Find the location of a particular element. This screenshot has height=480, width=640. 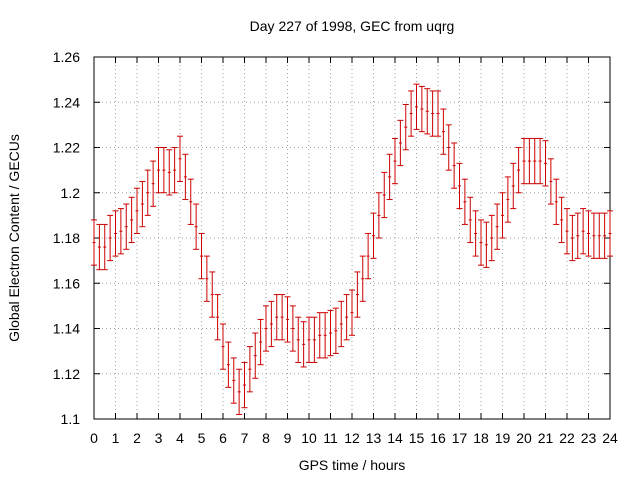

x-tick-label: 22 is located at coordinates (567, 438).